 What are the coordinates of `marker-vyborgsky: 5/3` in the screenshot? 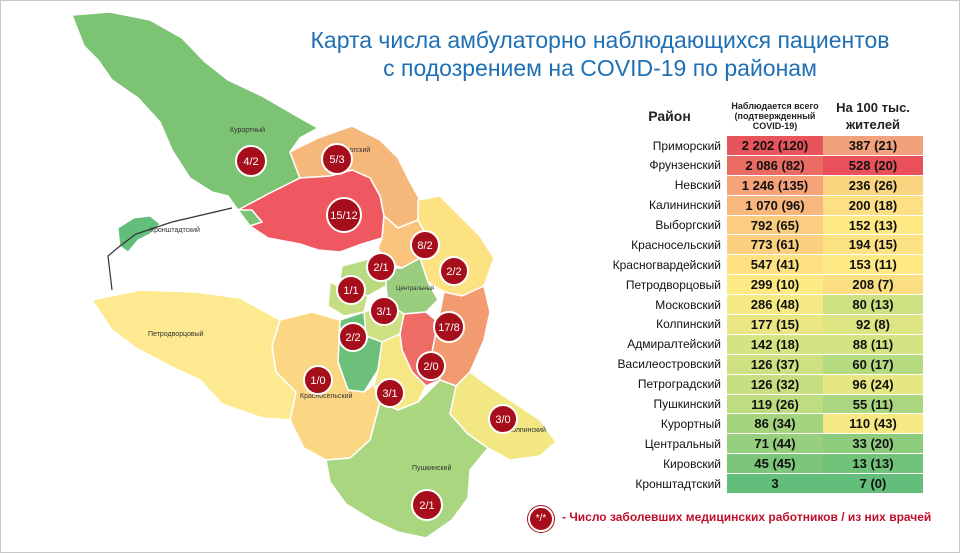 It's located at (337, 159).